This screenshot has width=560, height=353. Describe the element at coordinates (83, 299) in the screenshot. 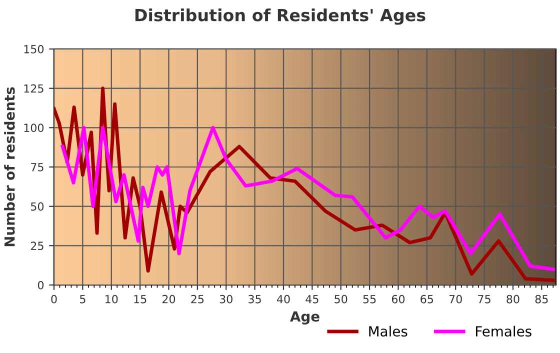

I see `x-tick-label: 5` at that location.